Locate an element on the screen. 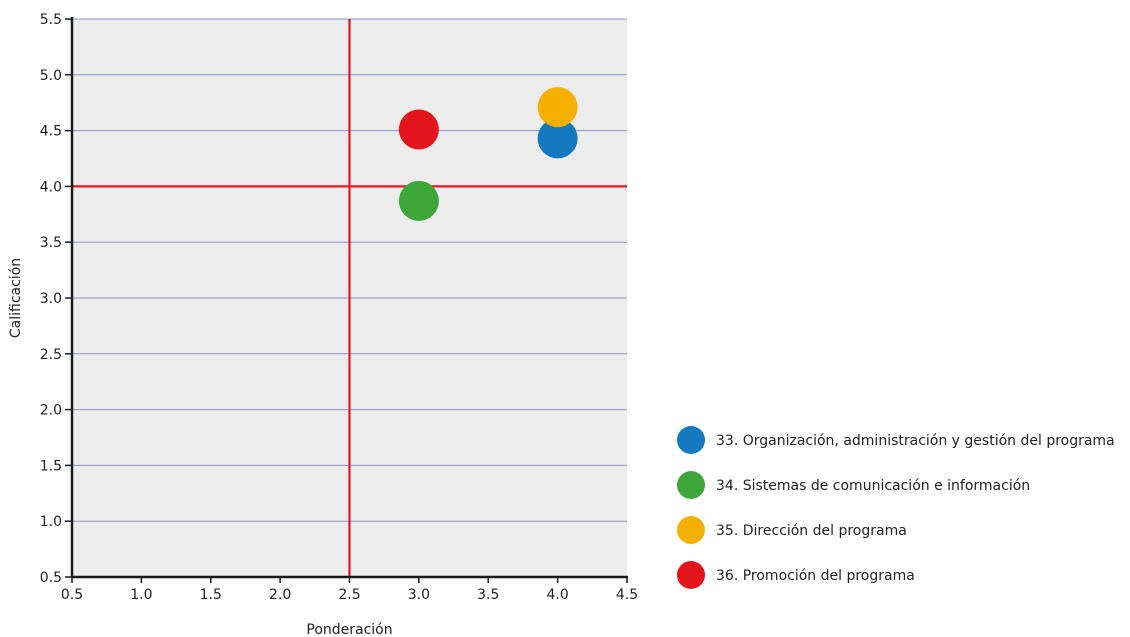 The width and height of the screenshot is (1130, 637). x-axis-ticks: 0.5 1.0 1.5 2.0 2.5 3.0 3.5 4.0 4.5 is located at coordinates (349, 590).